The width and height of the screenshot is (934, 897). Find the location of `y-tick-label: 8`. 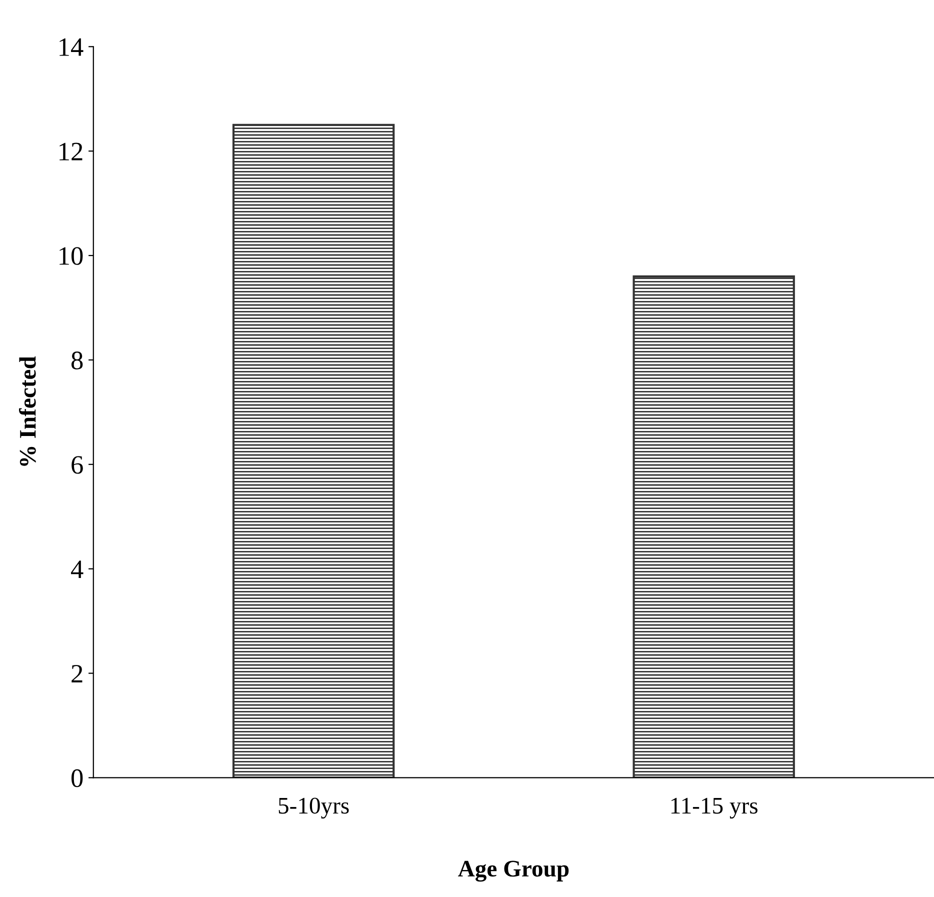

y-tick-label: 8 is located at coordinates (77, 361).